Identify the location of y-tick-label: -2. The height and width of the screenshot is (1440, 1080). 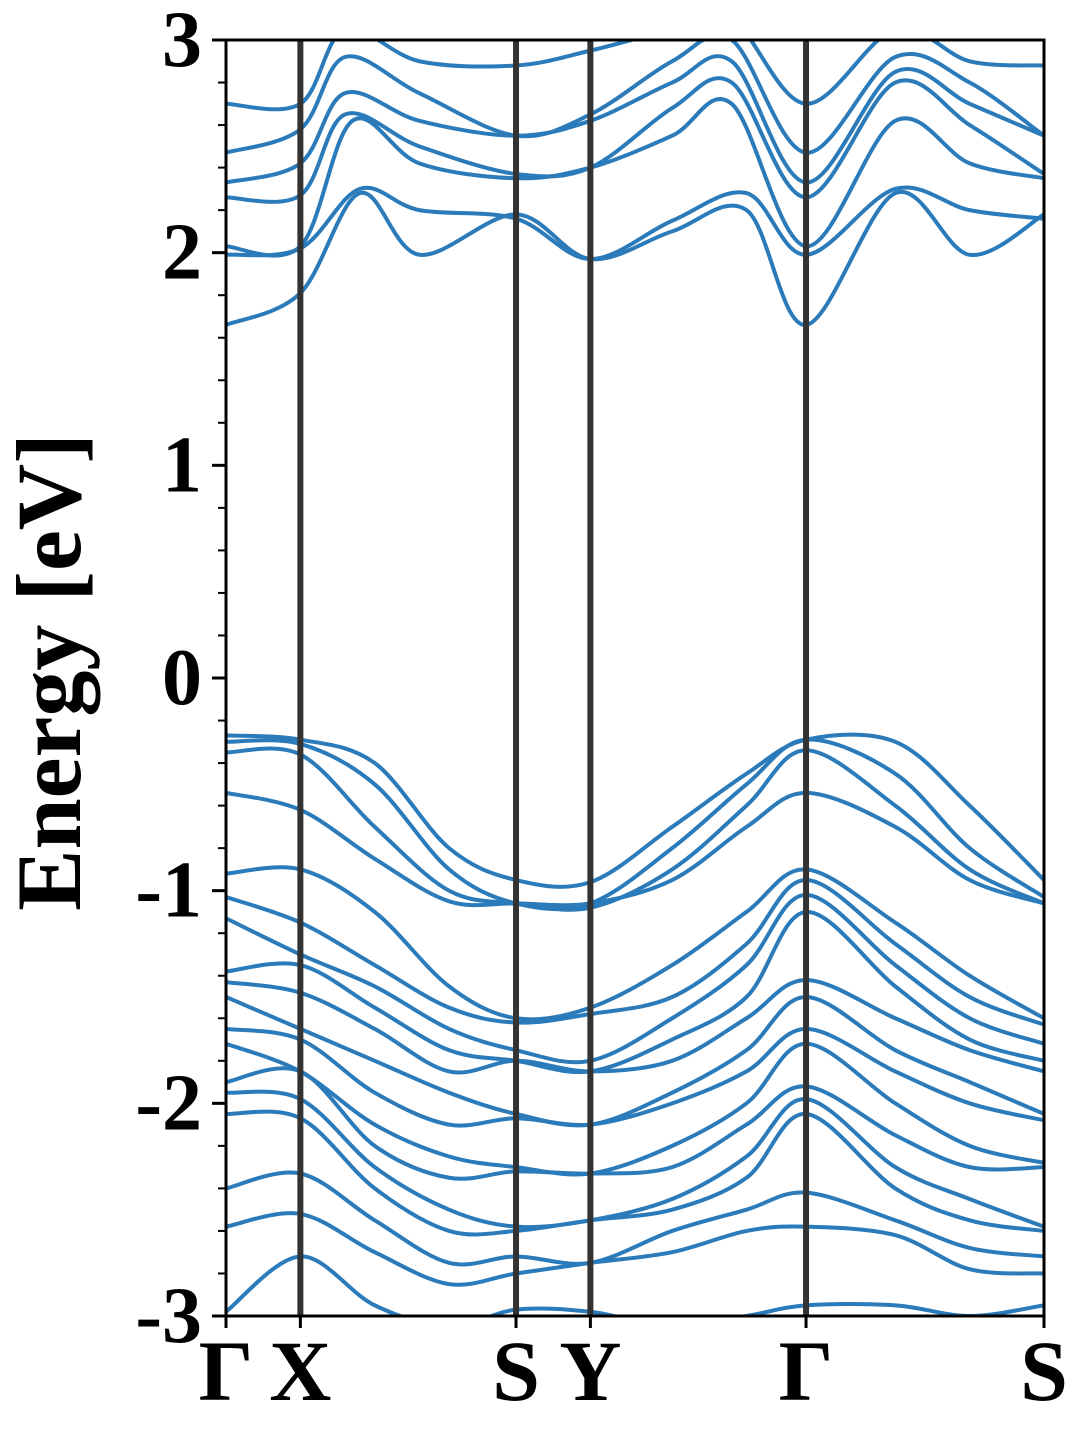
(168, 1103).